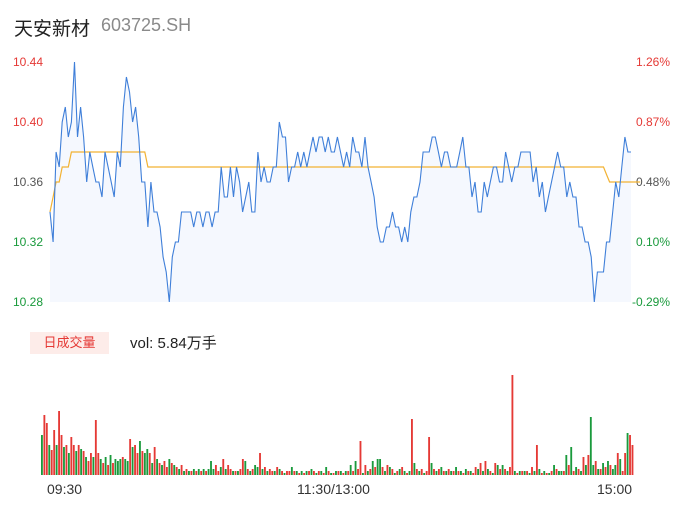 This screenshot has height=524, width=686. I want to click on average-price-line, so click(345, 182).